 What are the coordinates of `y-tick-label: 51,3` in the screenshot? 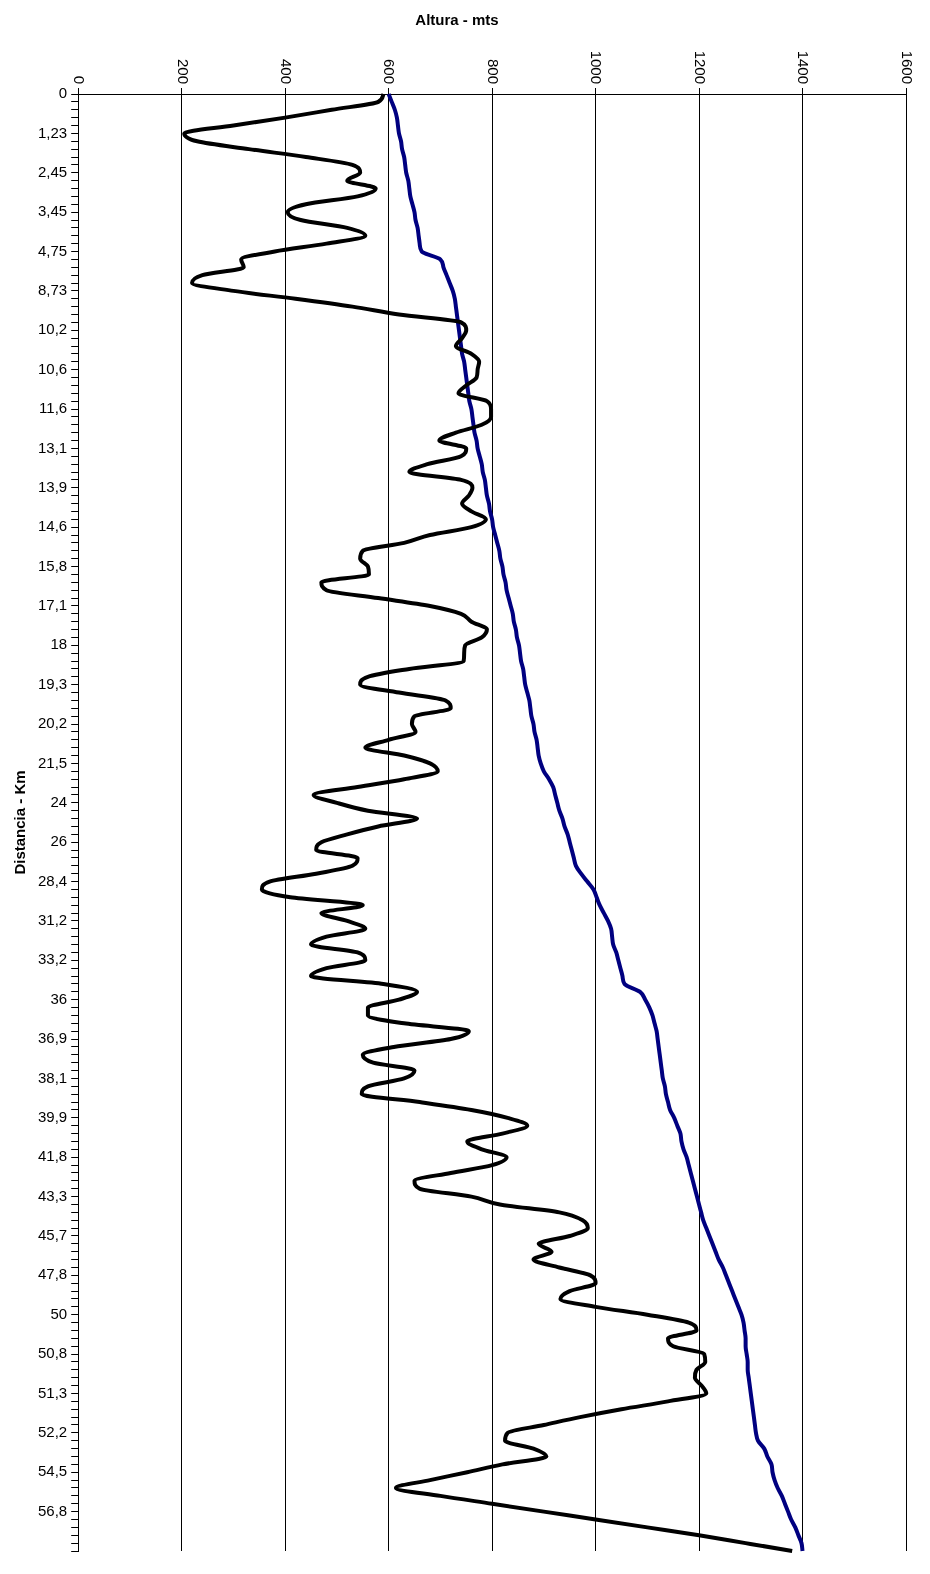 It's located at (52, 1392).